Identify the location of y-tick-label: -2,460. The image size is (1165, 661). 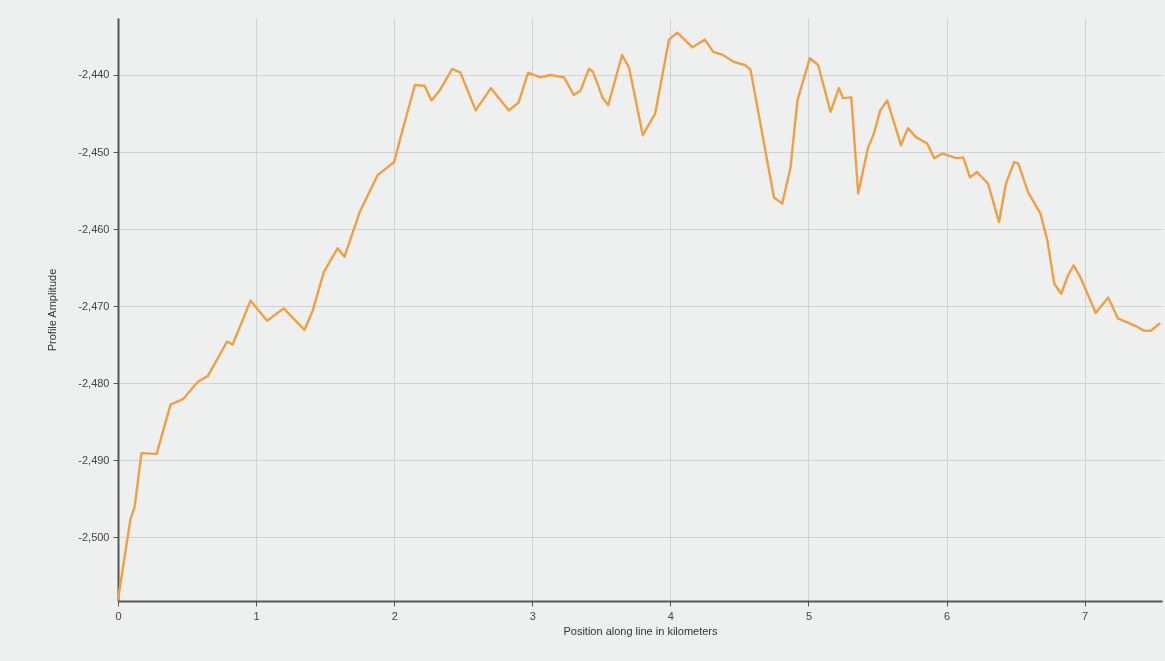
(94, 228).